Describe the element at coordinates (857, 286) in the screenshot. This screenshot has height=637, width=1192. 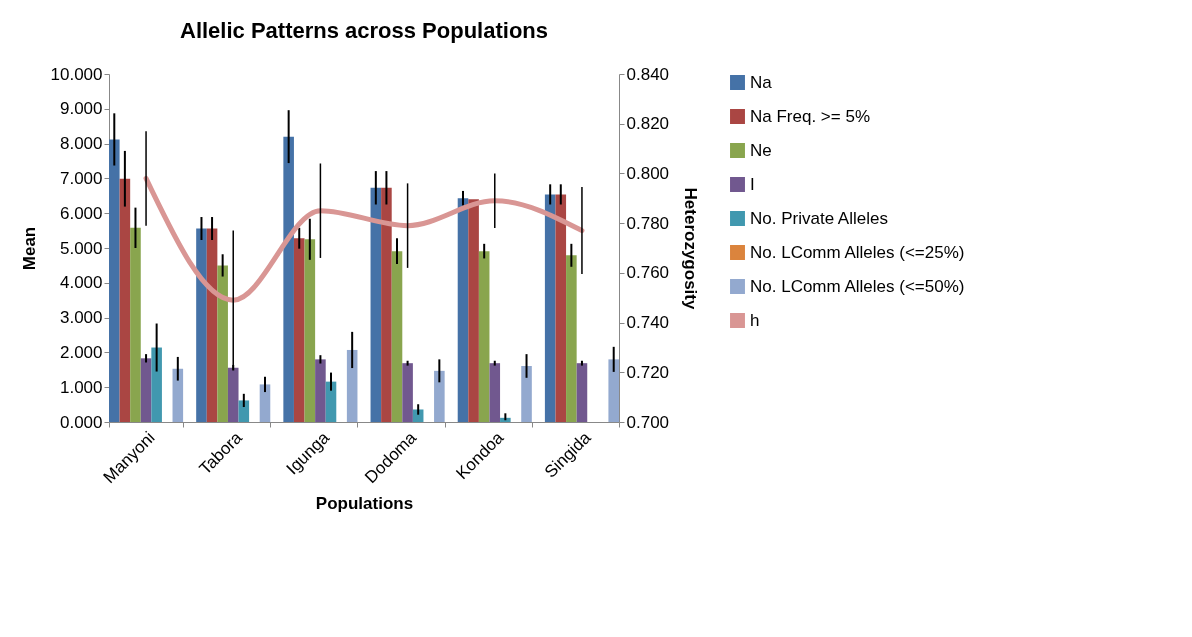
I see `legend-label: No. LComm Alleles (<=50%)` at that location.